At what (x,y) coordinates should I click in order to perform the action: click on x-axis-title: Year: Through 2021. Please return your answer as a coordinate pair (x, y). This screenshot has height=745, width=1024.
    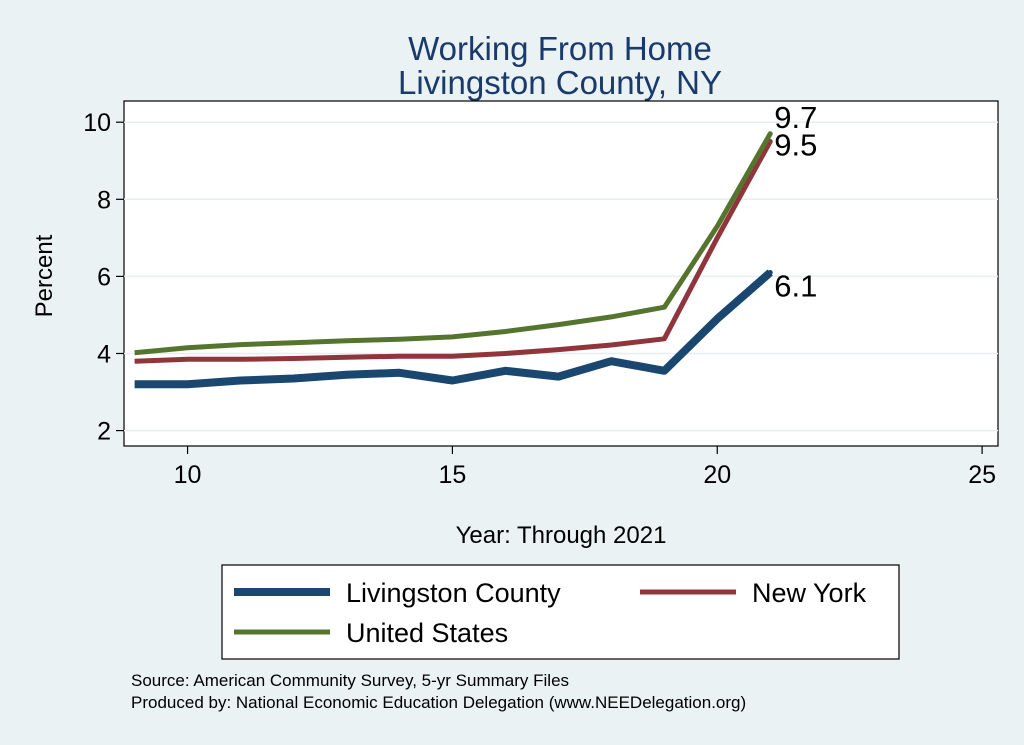
    Looking at the image, I should click on (561, 535).